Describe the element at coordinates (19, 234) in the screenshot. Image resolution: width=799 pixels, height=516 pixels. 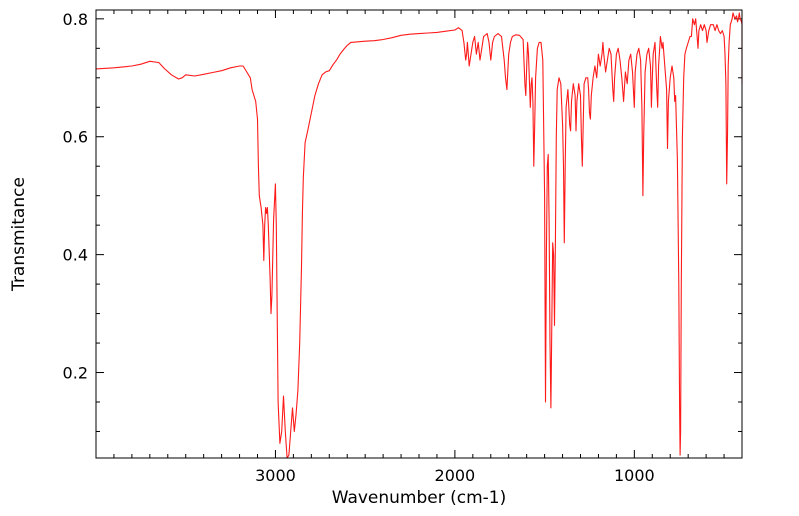
I see `y-axis-title: Transmitance` at that location.